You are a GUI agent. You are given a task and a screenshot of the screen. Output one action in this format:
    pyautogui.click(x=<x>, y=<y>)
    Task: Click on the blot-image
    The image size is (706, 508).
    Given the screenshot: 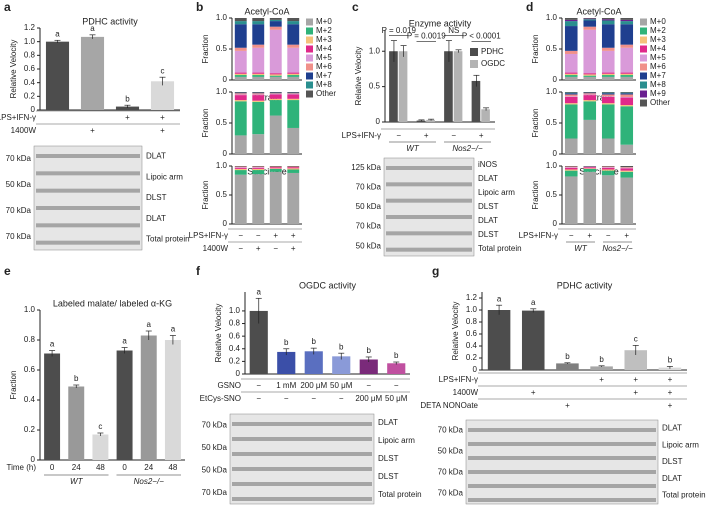 What is the action you would take?
    pyautogui.click(x=562, y=462)
    